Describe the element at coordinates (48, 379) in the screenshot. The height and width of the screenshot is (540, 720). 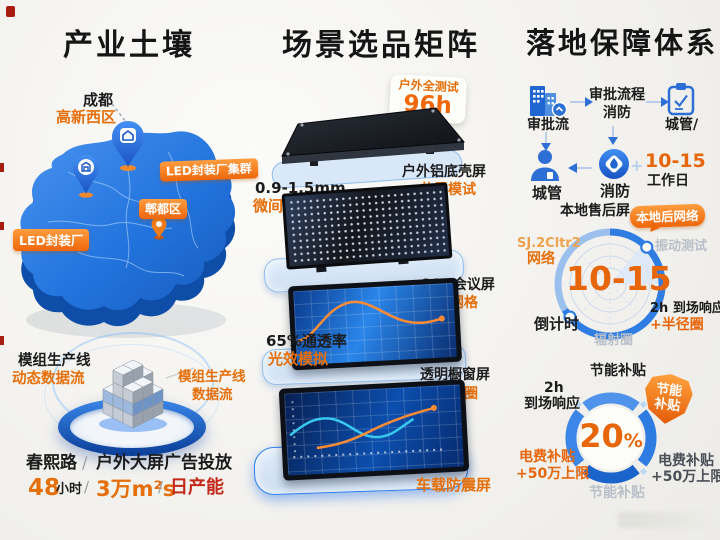
I see `dynamic-flow-label: 动态数据流` at that location.